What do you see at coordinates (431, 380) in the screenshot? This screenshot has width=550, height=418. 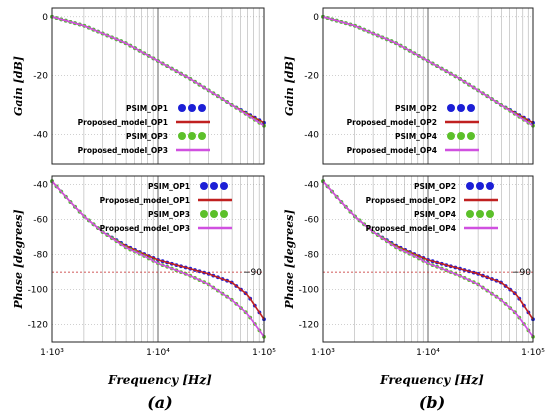 I see `x-axis-title-b: Frequency [Hz]` at bounding box center [431, 380].